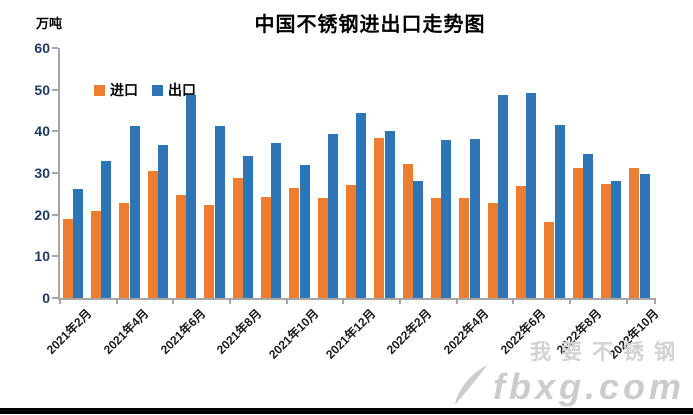  I want to click on y-axis-tick-label: 40, so click(42, 131).